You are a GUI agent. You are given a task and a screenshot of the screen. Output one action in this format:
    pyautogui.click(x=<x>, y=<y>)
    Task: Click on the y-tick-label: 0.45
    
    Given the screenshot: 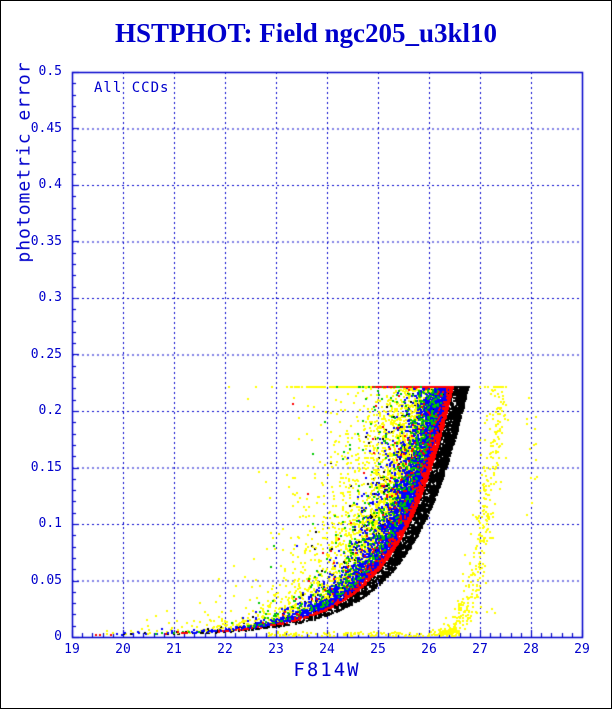 What is the action you would take?
    pyautogui.click(x=46, y=128)
    